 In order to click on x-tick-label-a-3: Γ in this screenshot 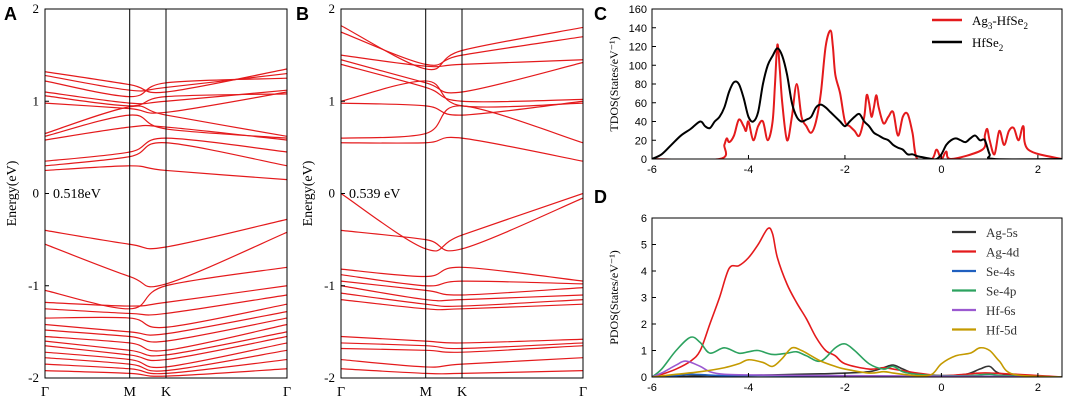, I will do `click(287, 392)`.